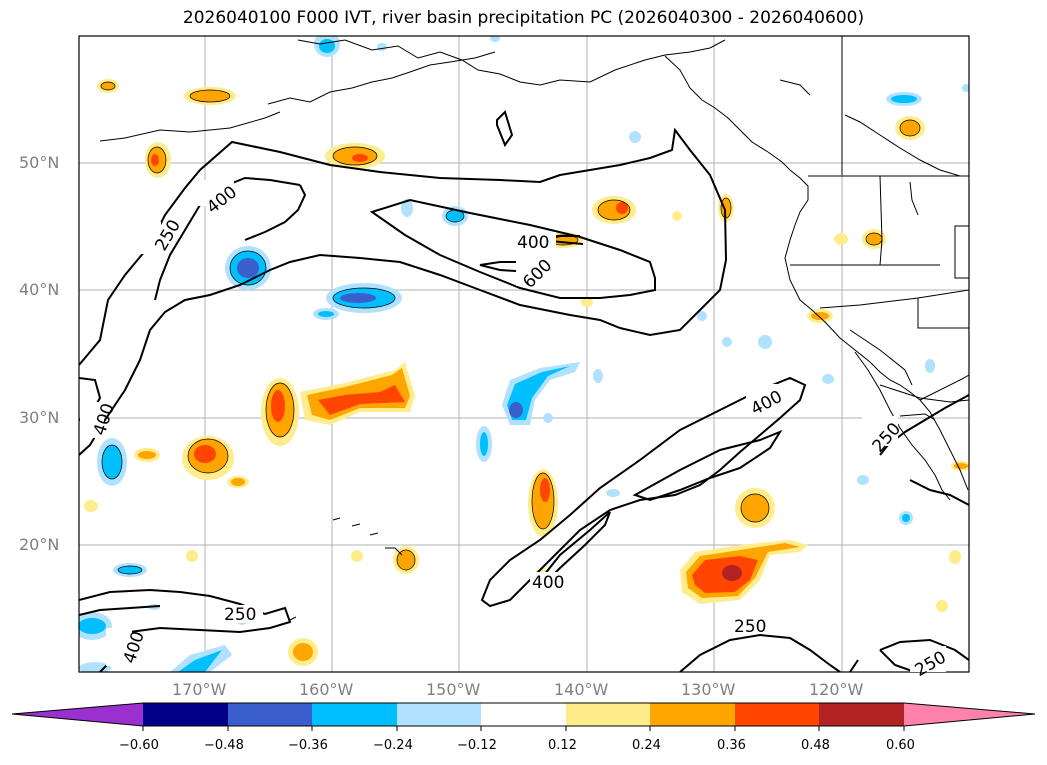 Image resolution: width=1047 pixels, height=765 pixels. What do you see at coordinates (836, 689) in the screenshot?
I see `lon-label-120w: 120°W` at bounding box center [836, 689].